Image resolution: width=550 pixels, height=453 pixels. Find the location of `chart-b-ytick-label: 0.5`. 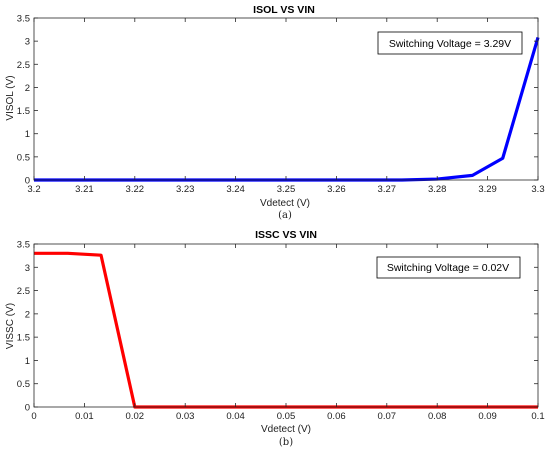

chart-b-ytick-label: 0.5 is located at coordinates (23, 384).